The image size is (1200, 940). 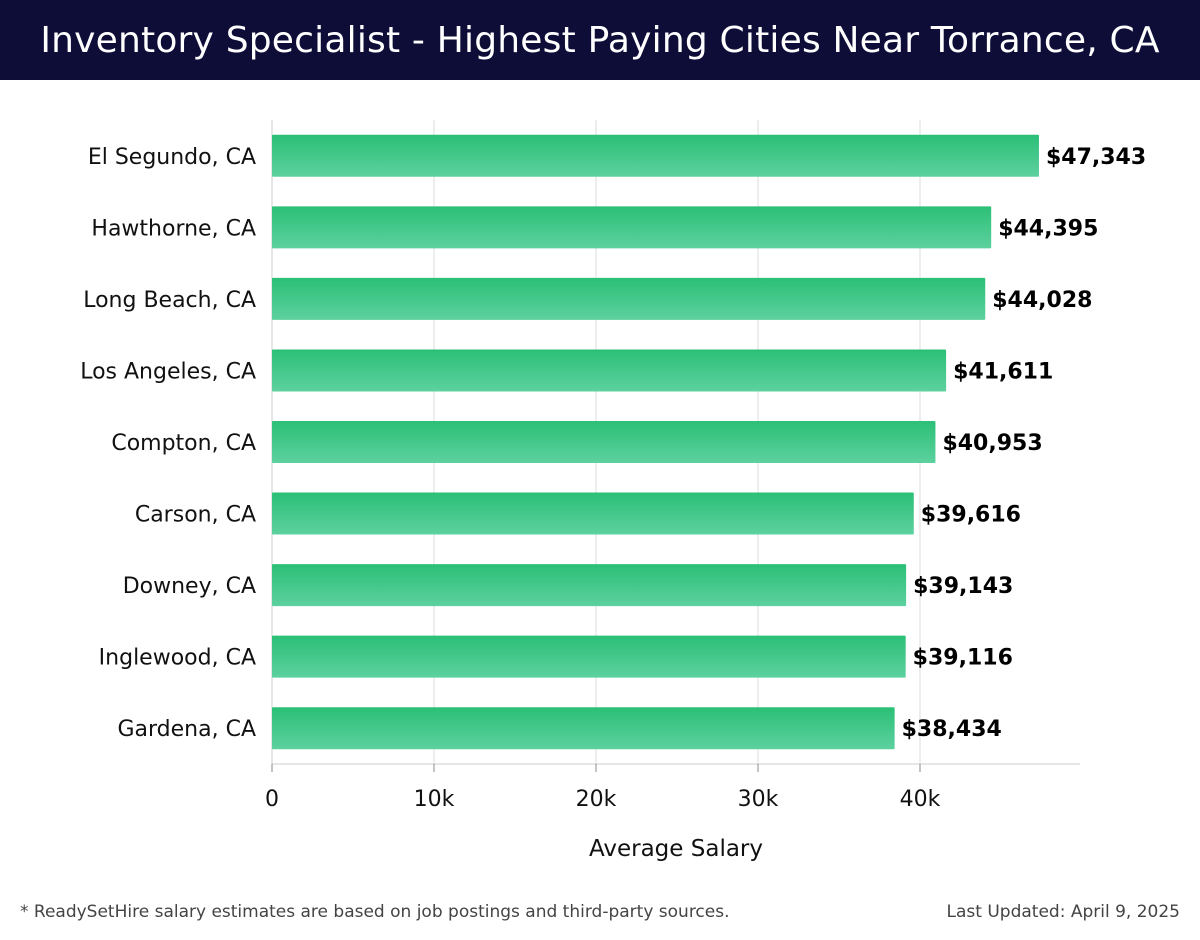 I want to click on value-label: $41,611, so click(x=1003, y=371).